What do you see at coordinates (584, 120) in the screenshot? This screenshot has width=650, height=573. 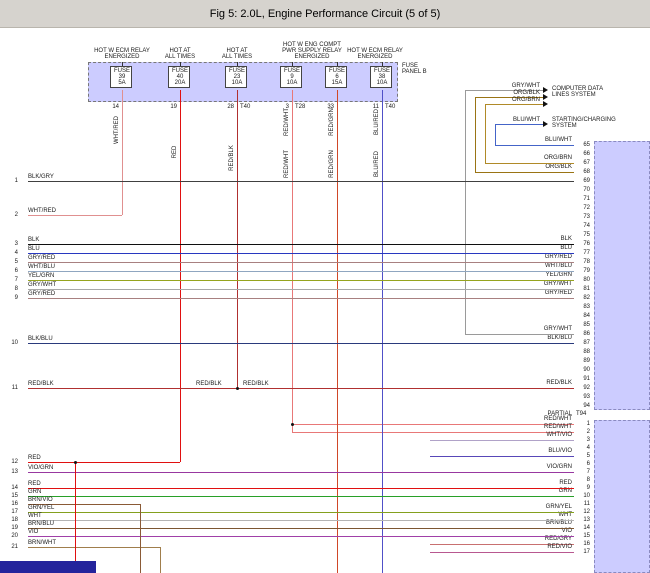 I see `system-label: STARTING/CHARGING` at bounding box center [584, 120].